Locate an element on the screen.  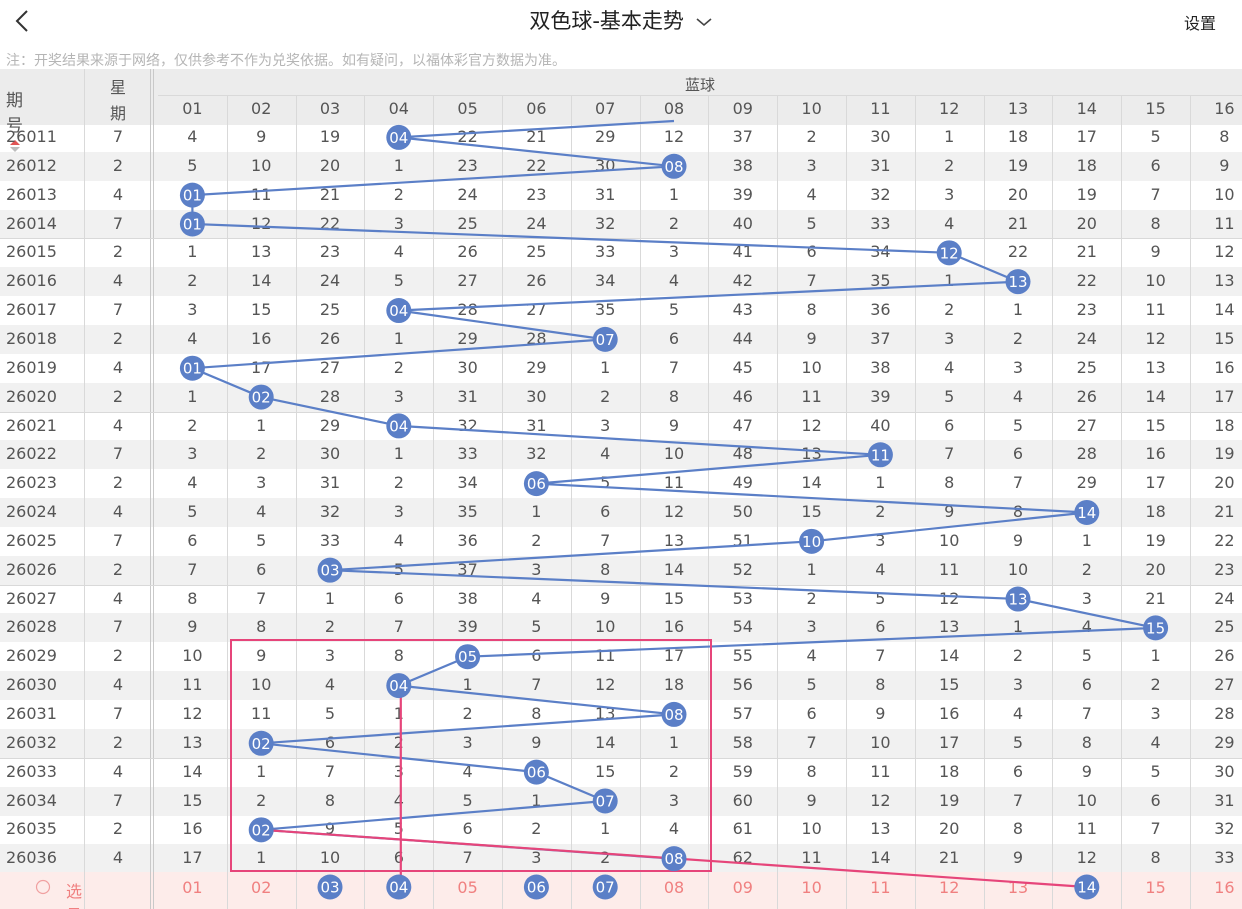
omission-value: 27 is located at coordinates (467, 281).